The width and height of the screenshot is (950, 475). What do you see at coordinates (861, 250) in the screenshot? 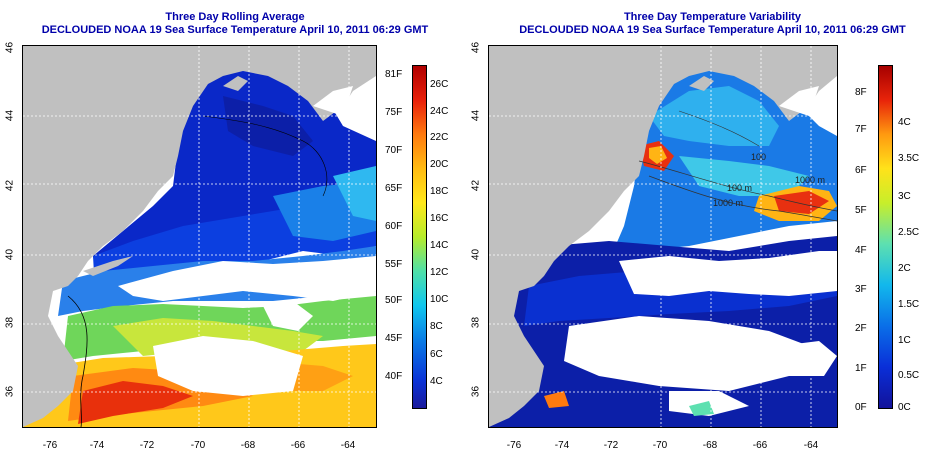
I see `right-cbar-f-label: 4F` at bounding box center [861, 250].